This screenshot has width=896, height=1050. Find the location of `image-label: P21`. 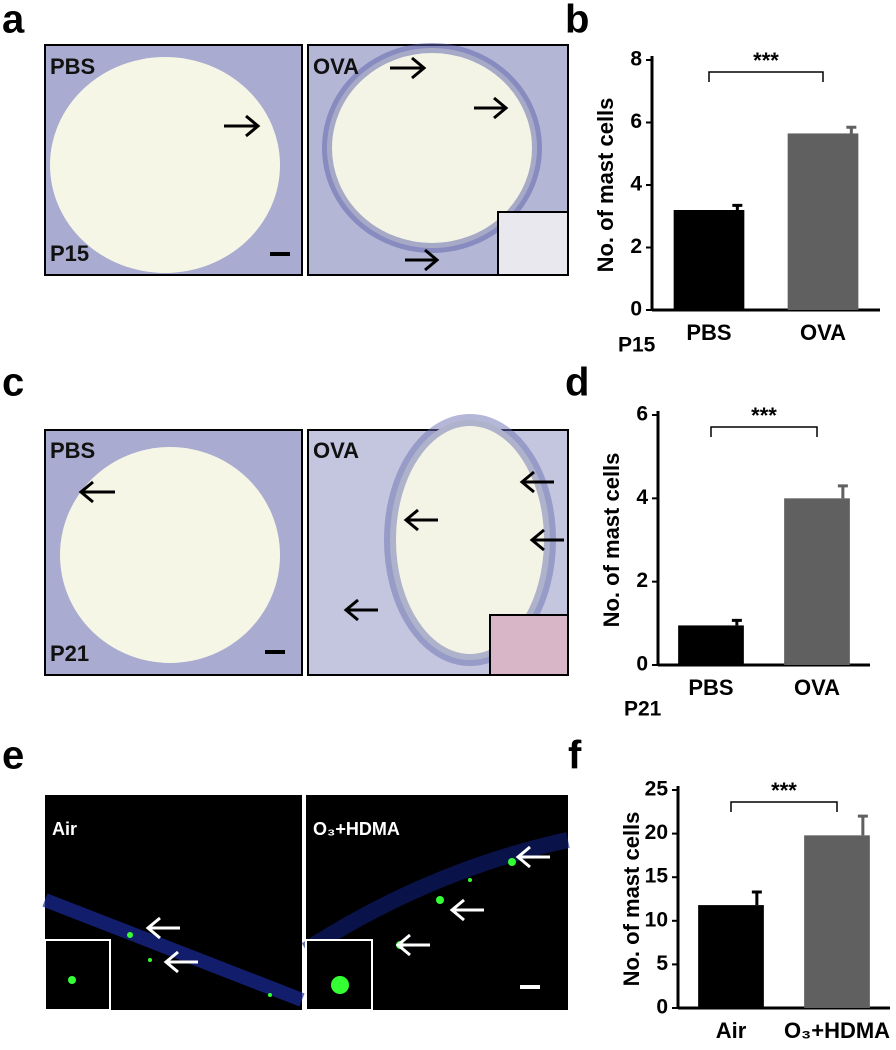

image-label: P21 is located at coordinates (69, 653).